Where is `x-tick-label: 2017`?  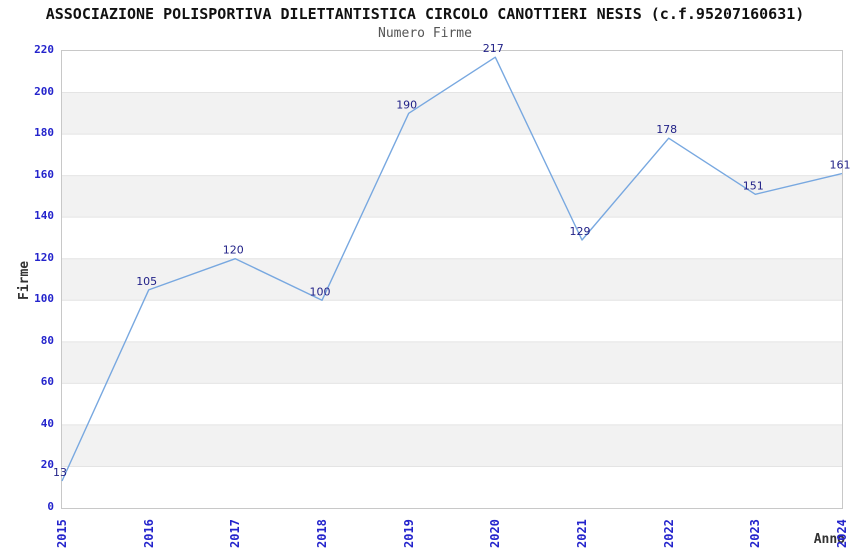 x-tick-label: 2017 is located at coordinates (235, 533).